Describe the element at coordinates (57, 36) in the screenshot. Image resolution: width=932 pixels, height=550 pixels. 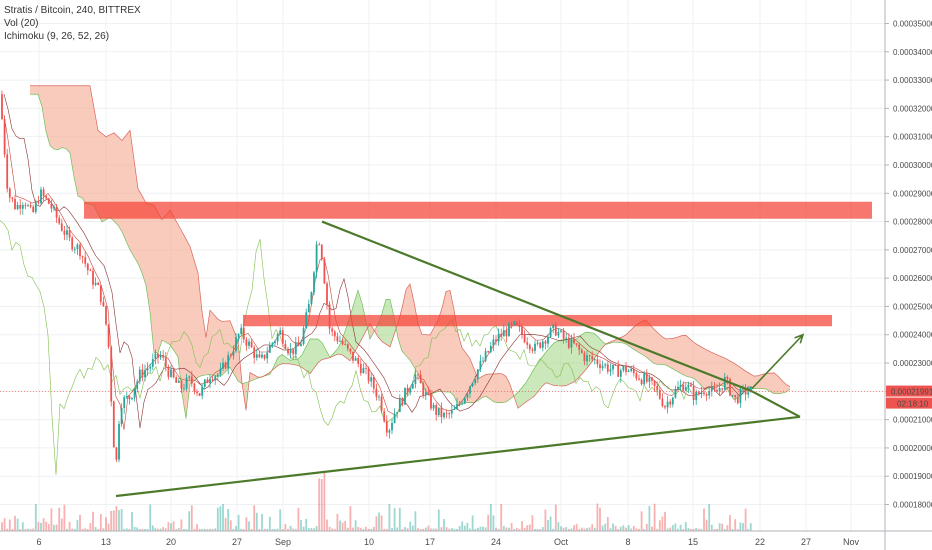
I see `ichimoku-indicator-label: Ichimoku (9, 26, 52, 26)` at that location.